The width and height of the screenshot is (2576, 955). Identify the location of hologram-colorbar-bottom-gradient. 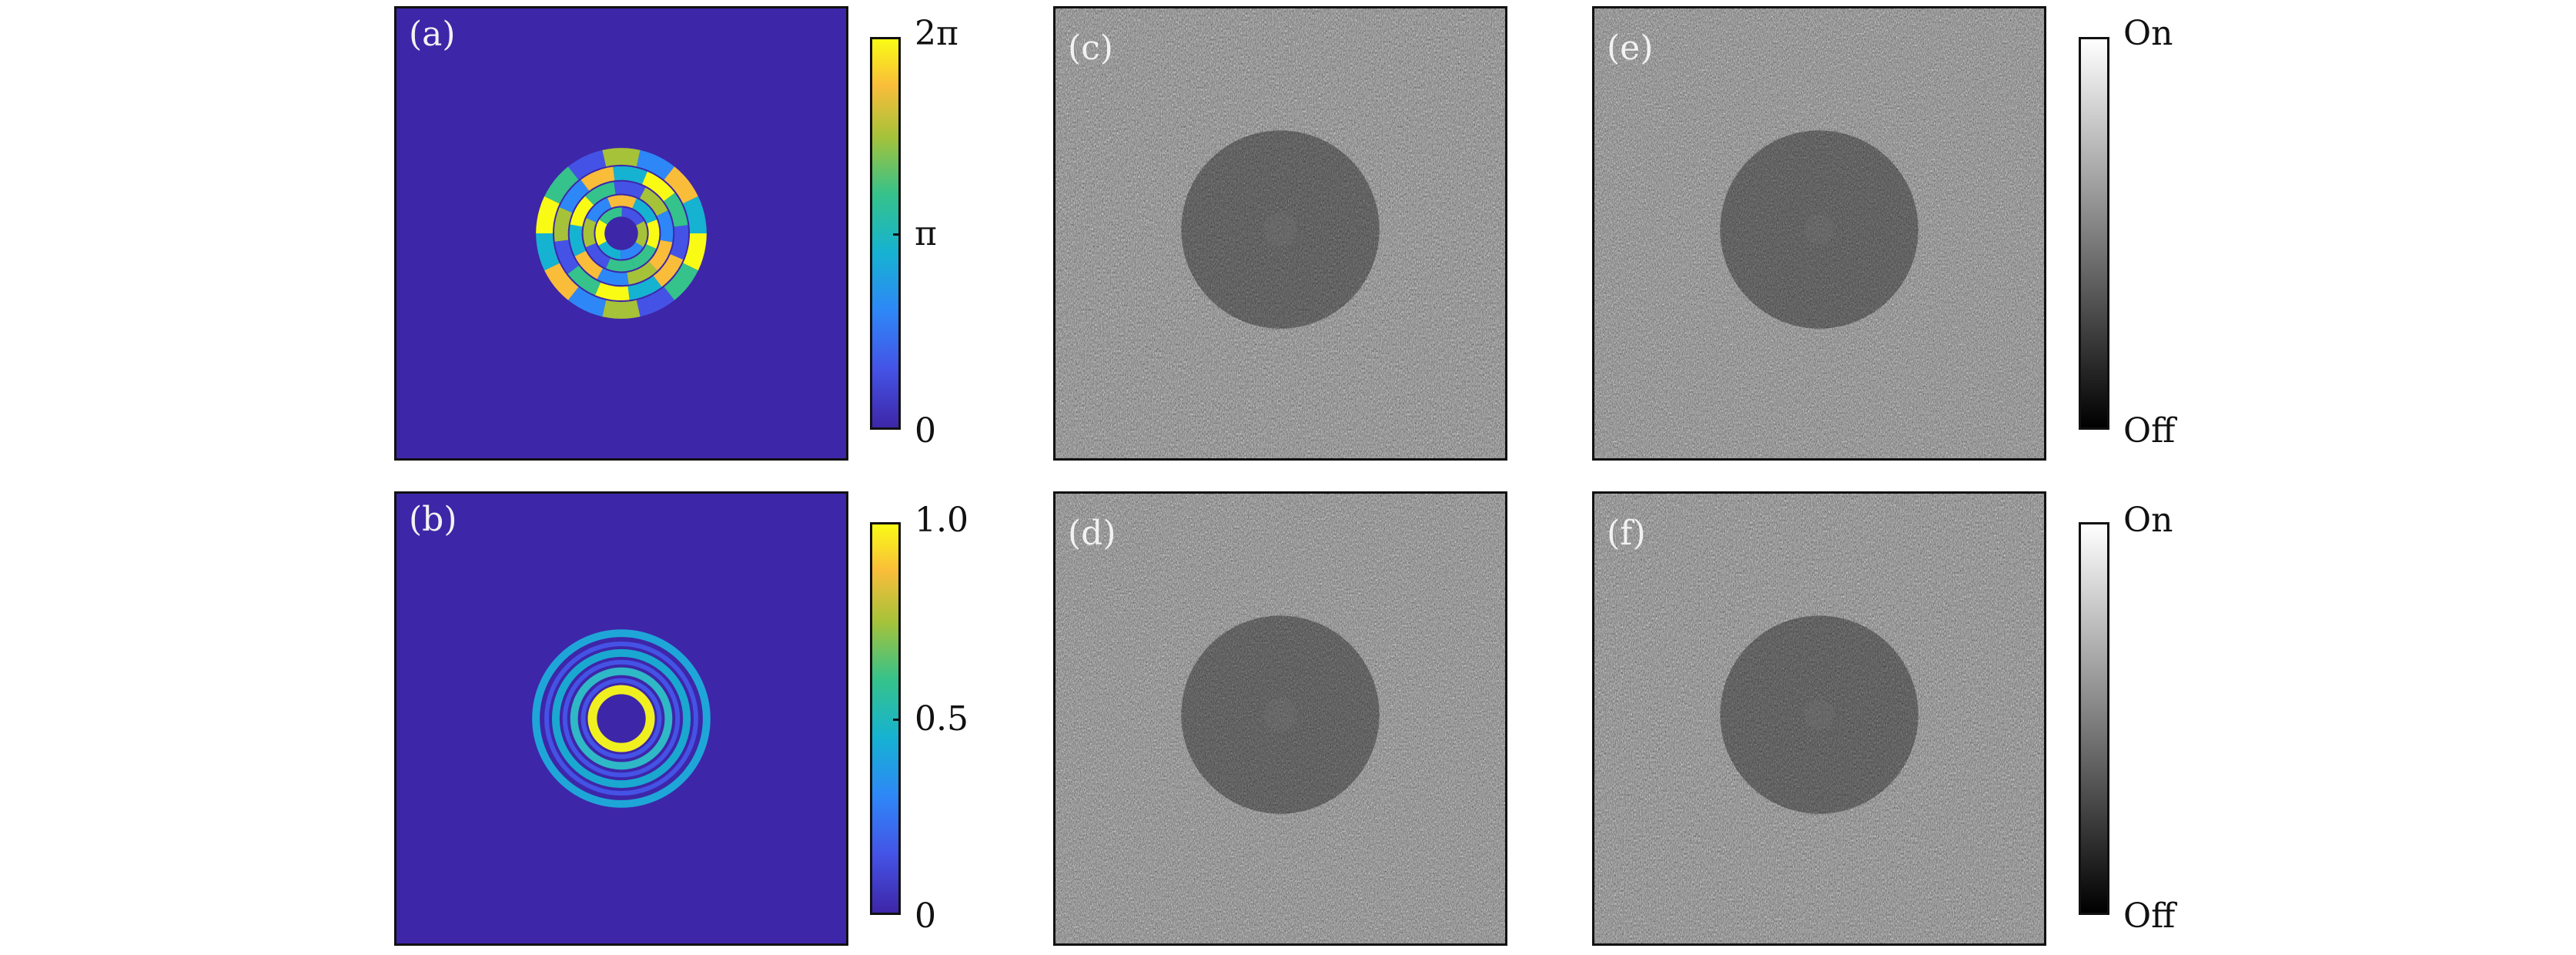
(2094, 718).